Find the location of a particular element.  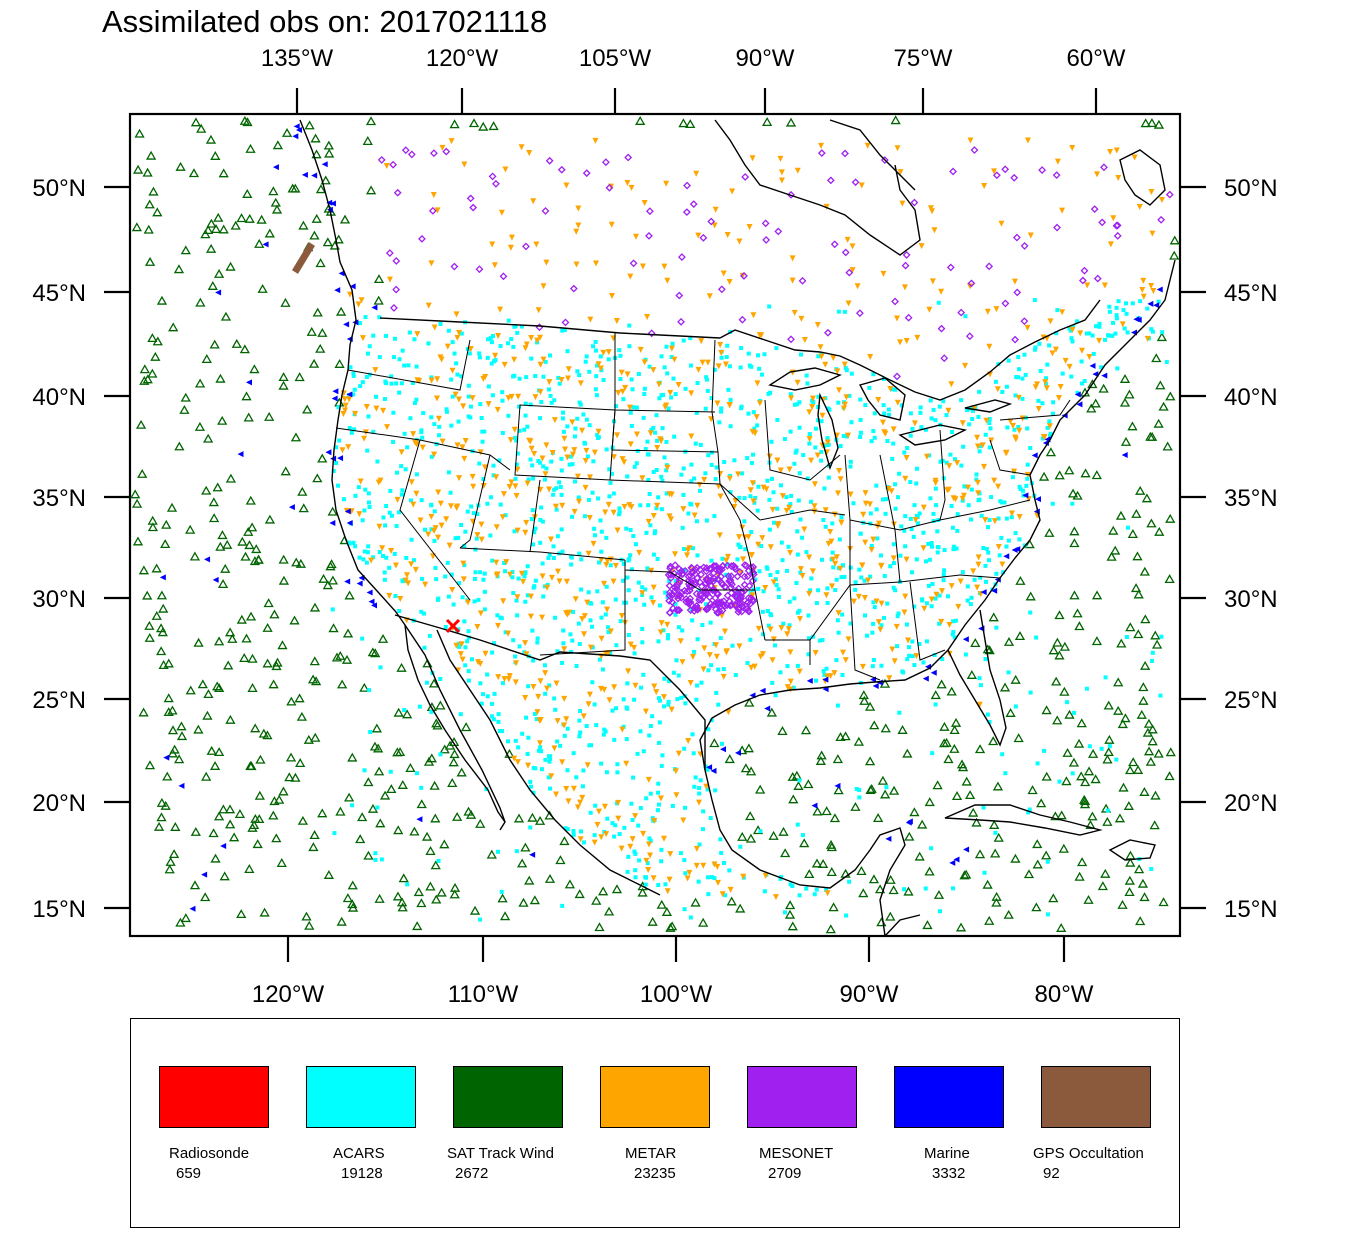

top-lon-label: 90°W is located at coordinates (765, 58).